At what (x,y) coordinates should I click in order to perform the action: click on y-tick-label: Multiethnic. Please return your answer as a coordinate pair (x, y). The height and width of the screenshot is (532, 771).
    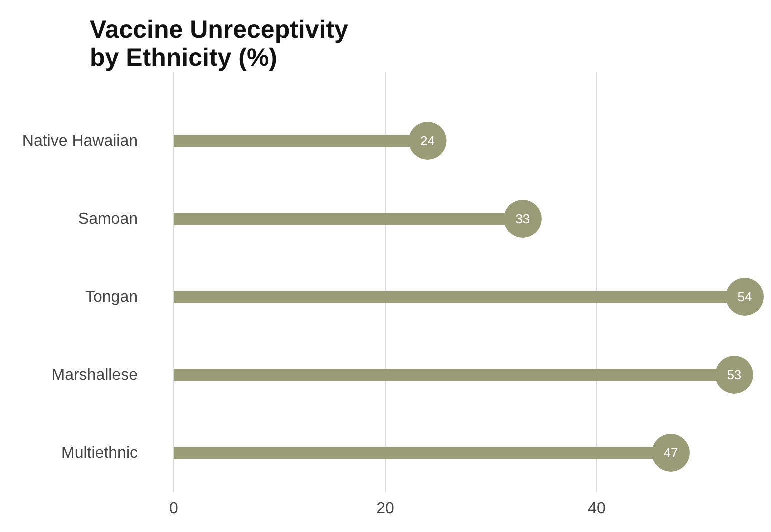
    Looking at the image, I should click on (100, 453).